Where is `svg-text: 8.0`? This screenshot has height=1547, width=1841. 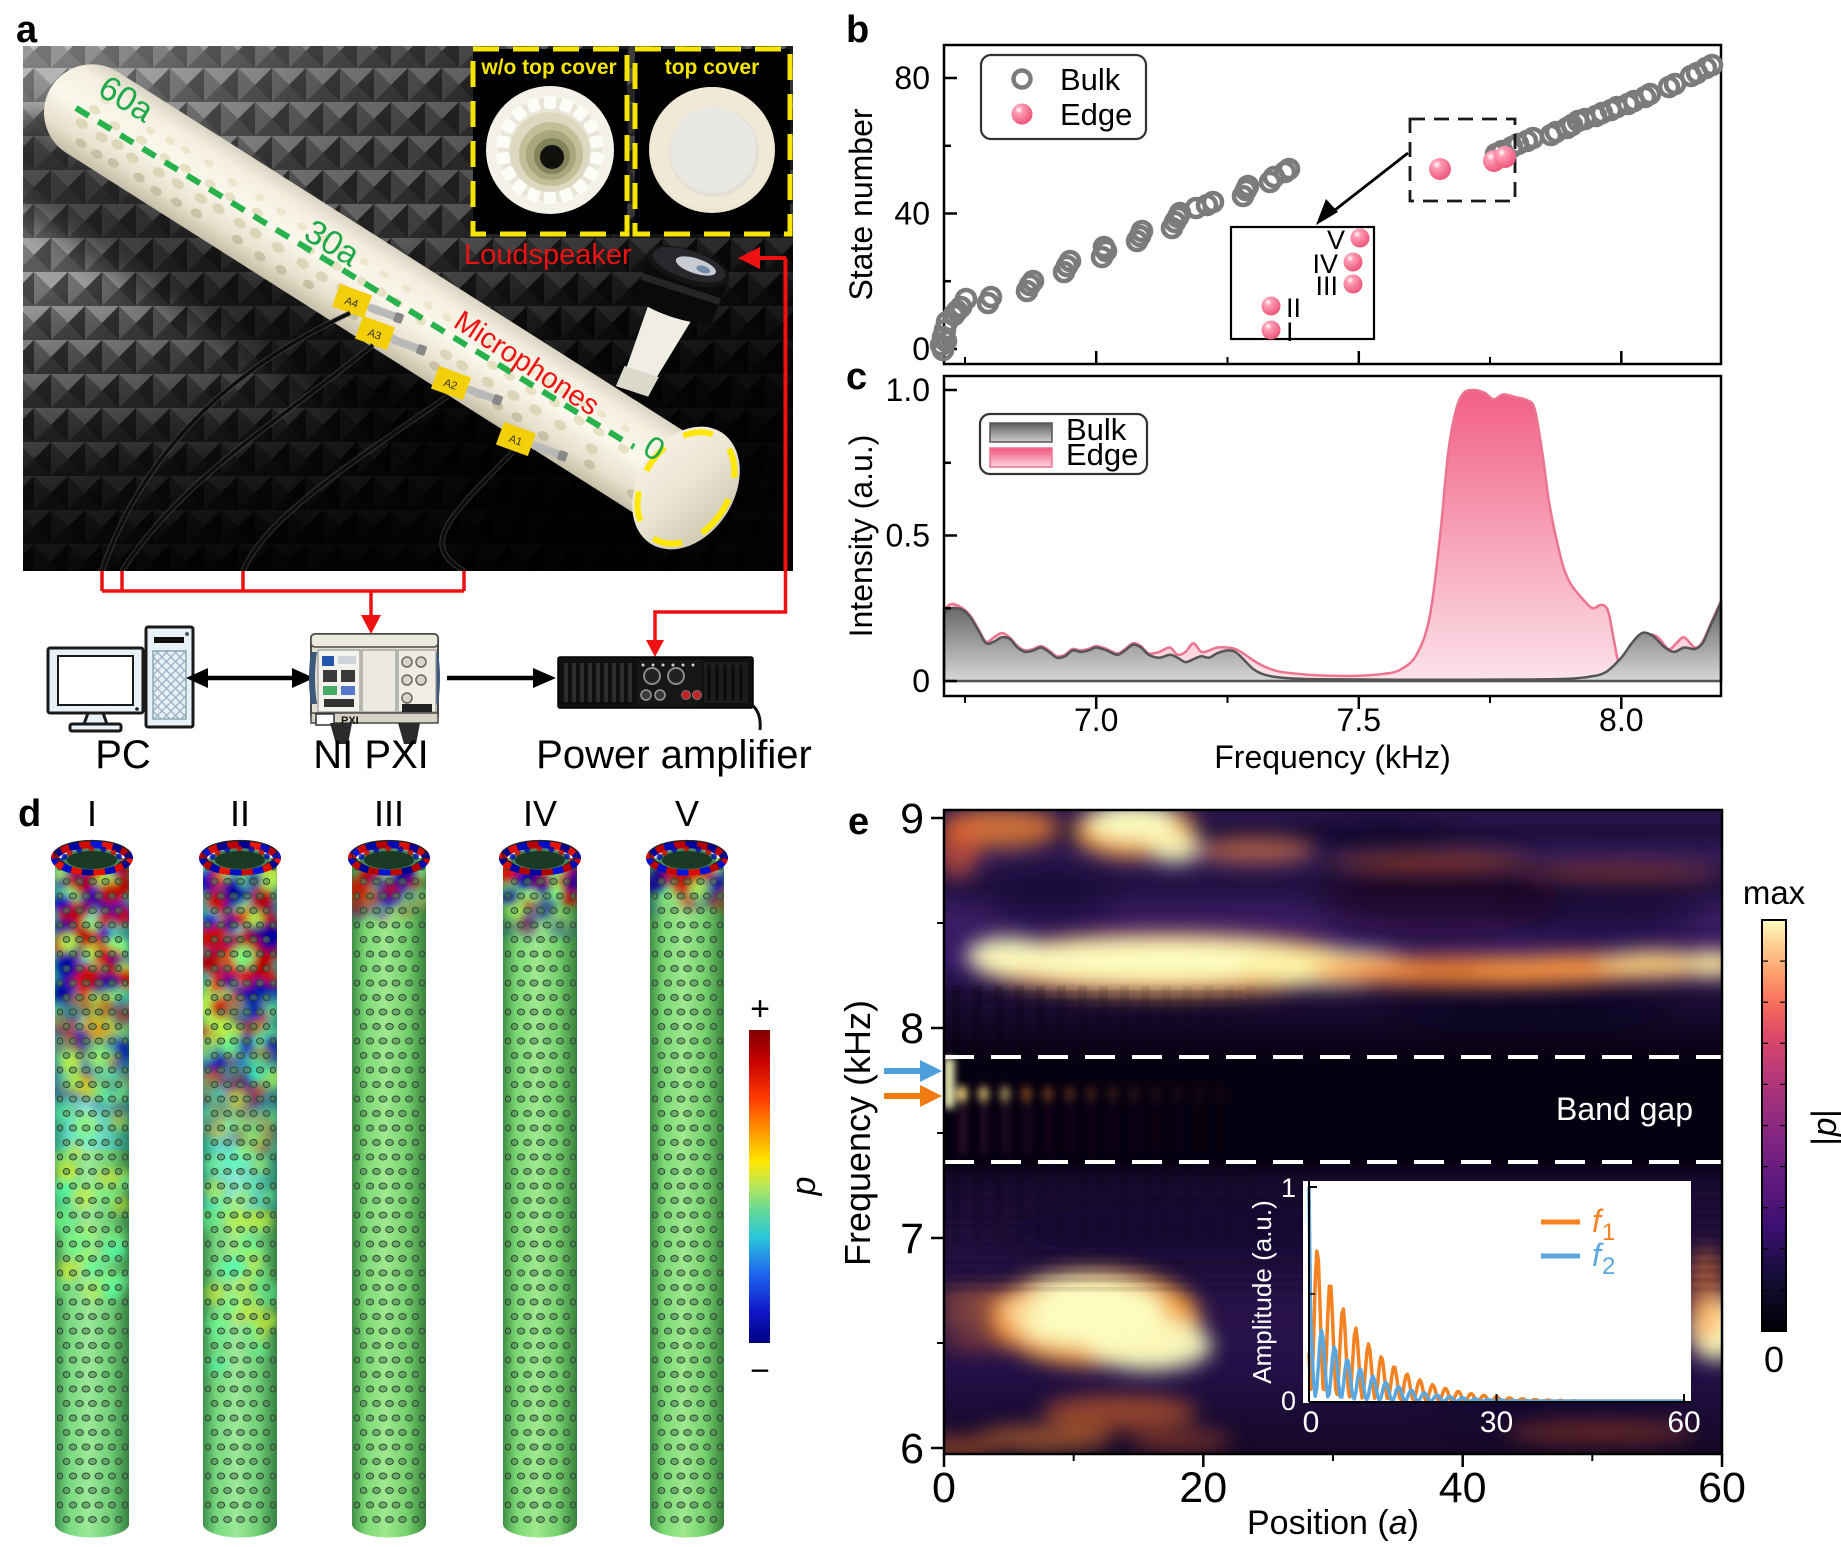
svg-text: 8.0 is located at coordinates (1621, 720).